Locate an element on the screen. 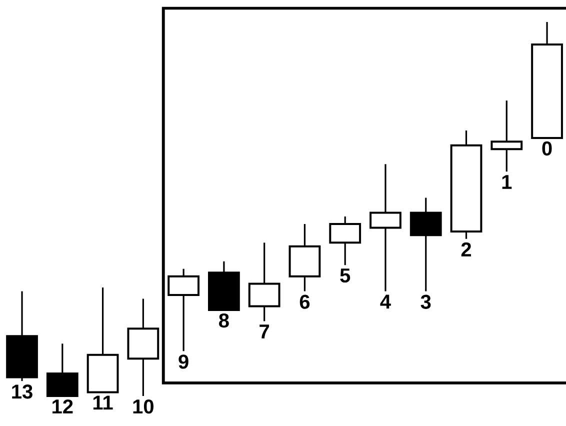 This screenshot has width=566, height=426. x-tick-label: 2 is located at coordinates (466, 249).